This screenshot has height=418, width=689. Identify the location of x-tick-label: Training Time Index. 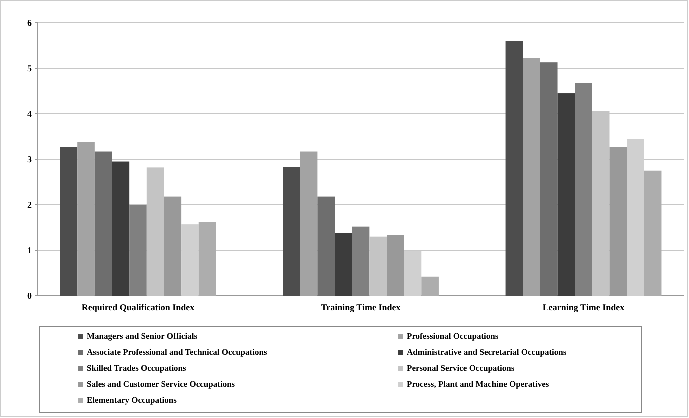
(361, 307).